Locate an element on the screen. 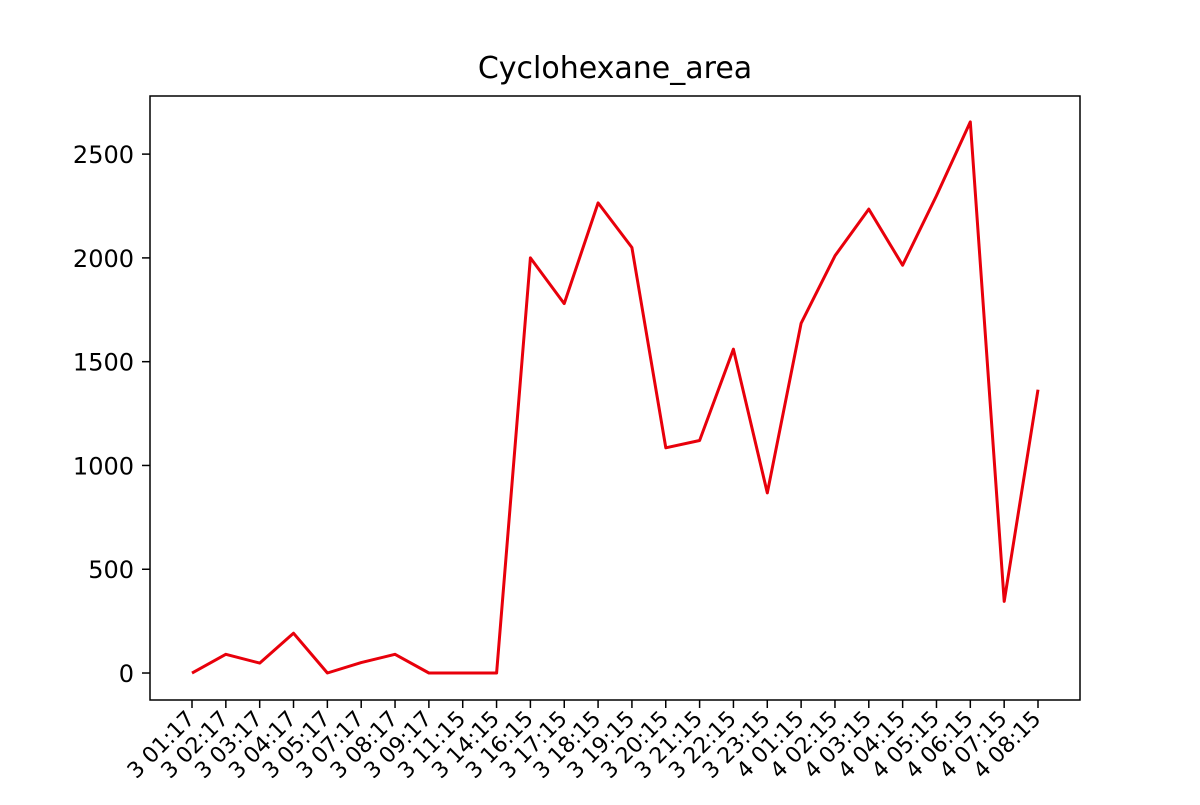  y-tick-label: 2000 is located at coordinates (103, 259).